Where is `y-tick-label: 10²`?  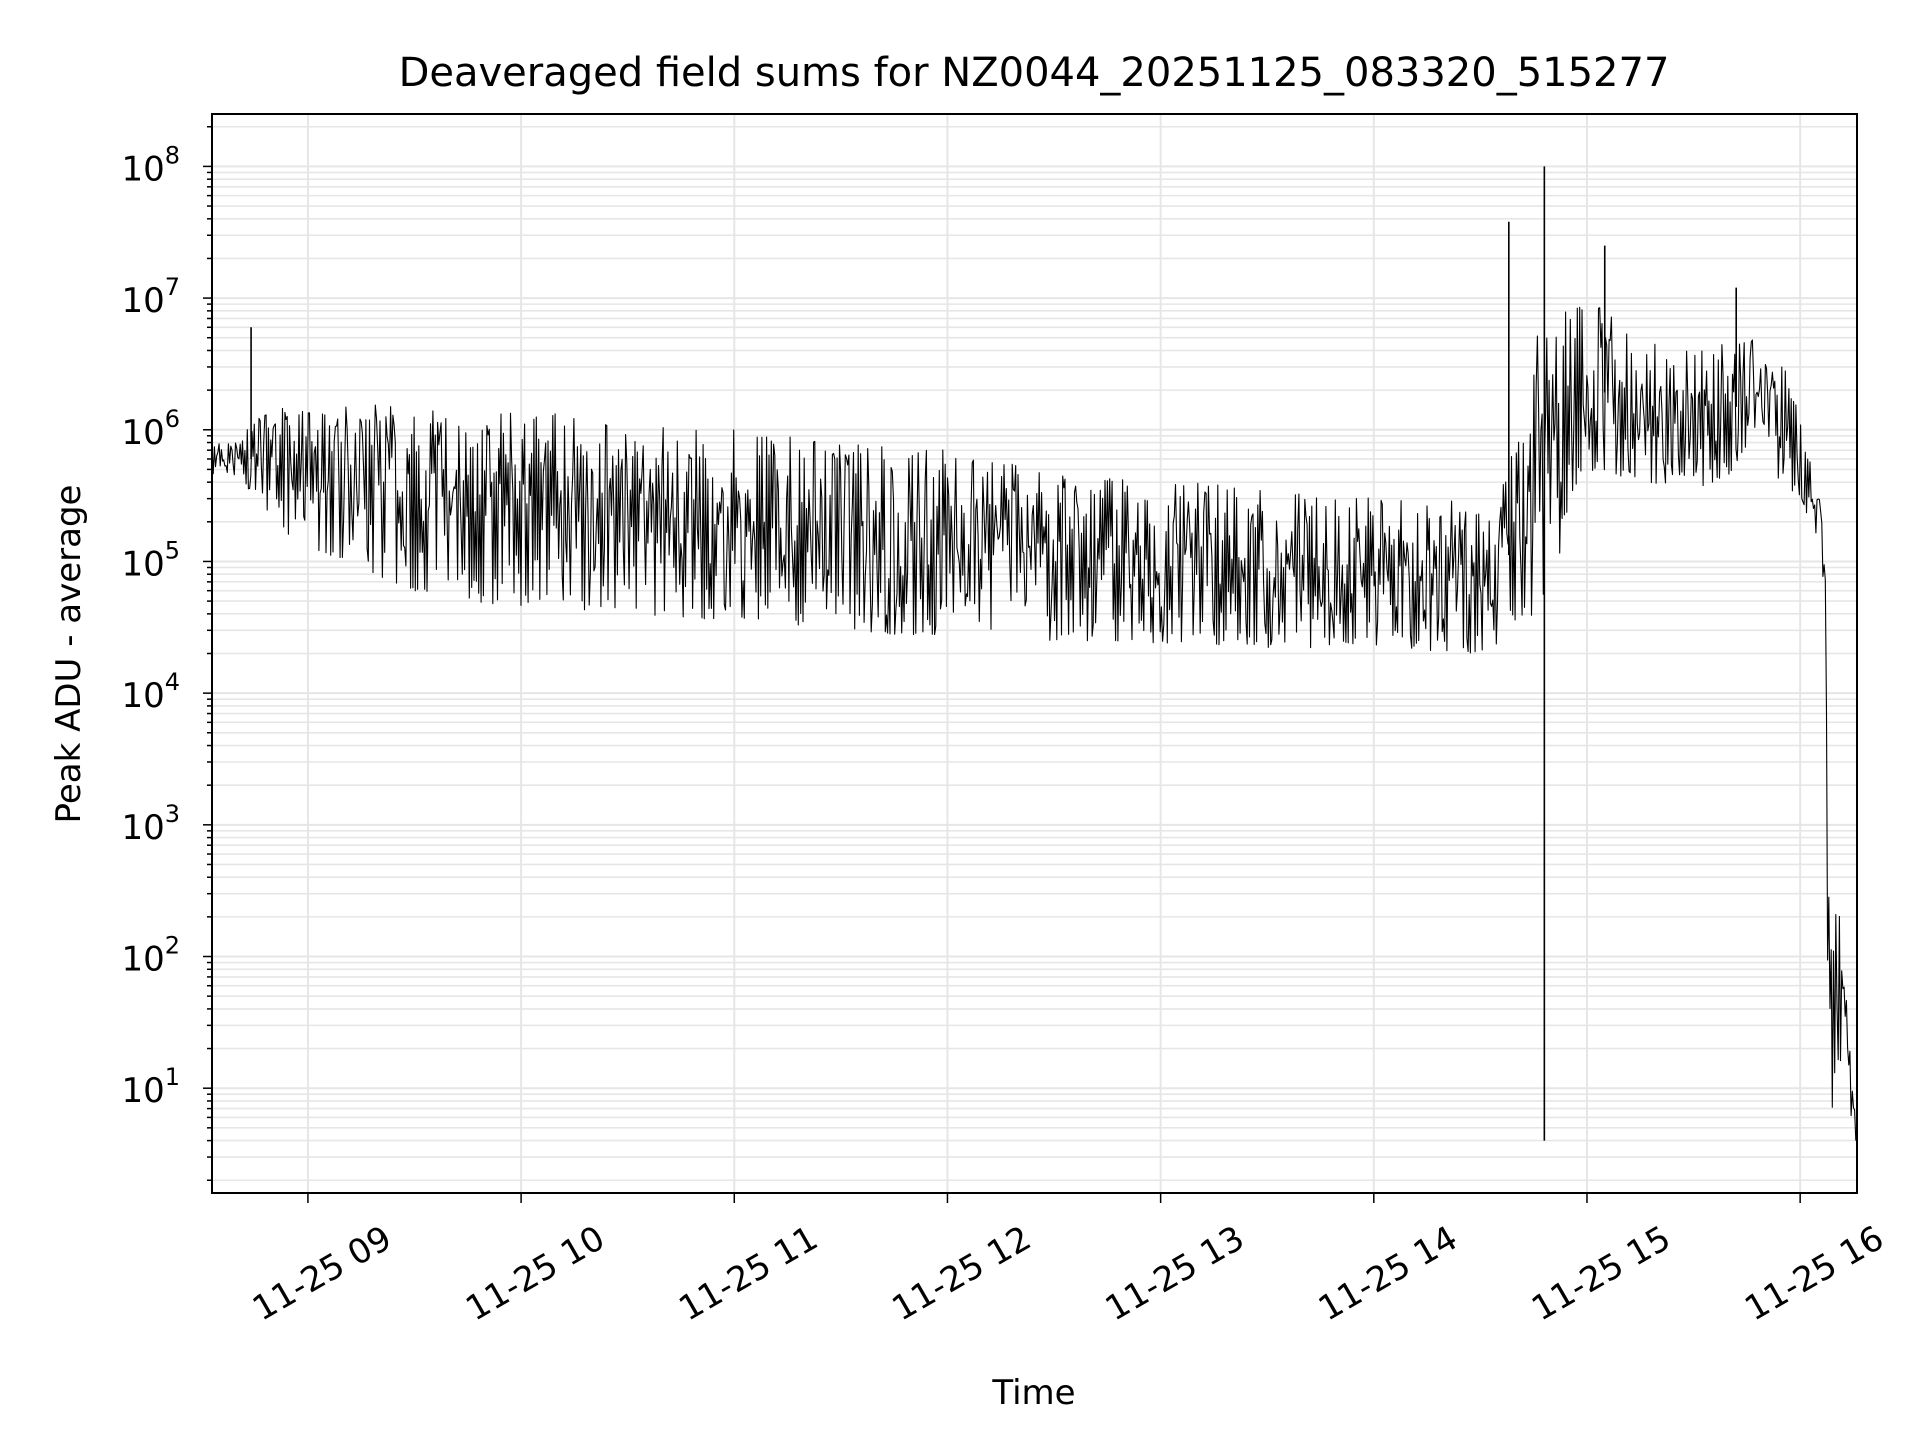 y-tick-label: 10² is located at coordinates (150, 956).